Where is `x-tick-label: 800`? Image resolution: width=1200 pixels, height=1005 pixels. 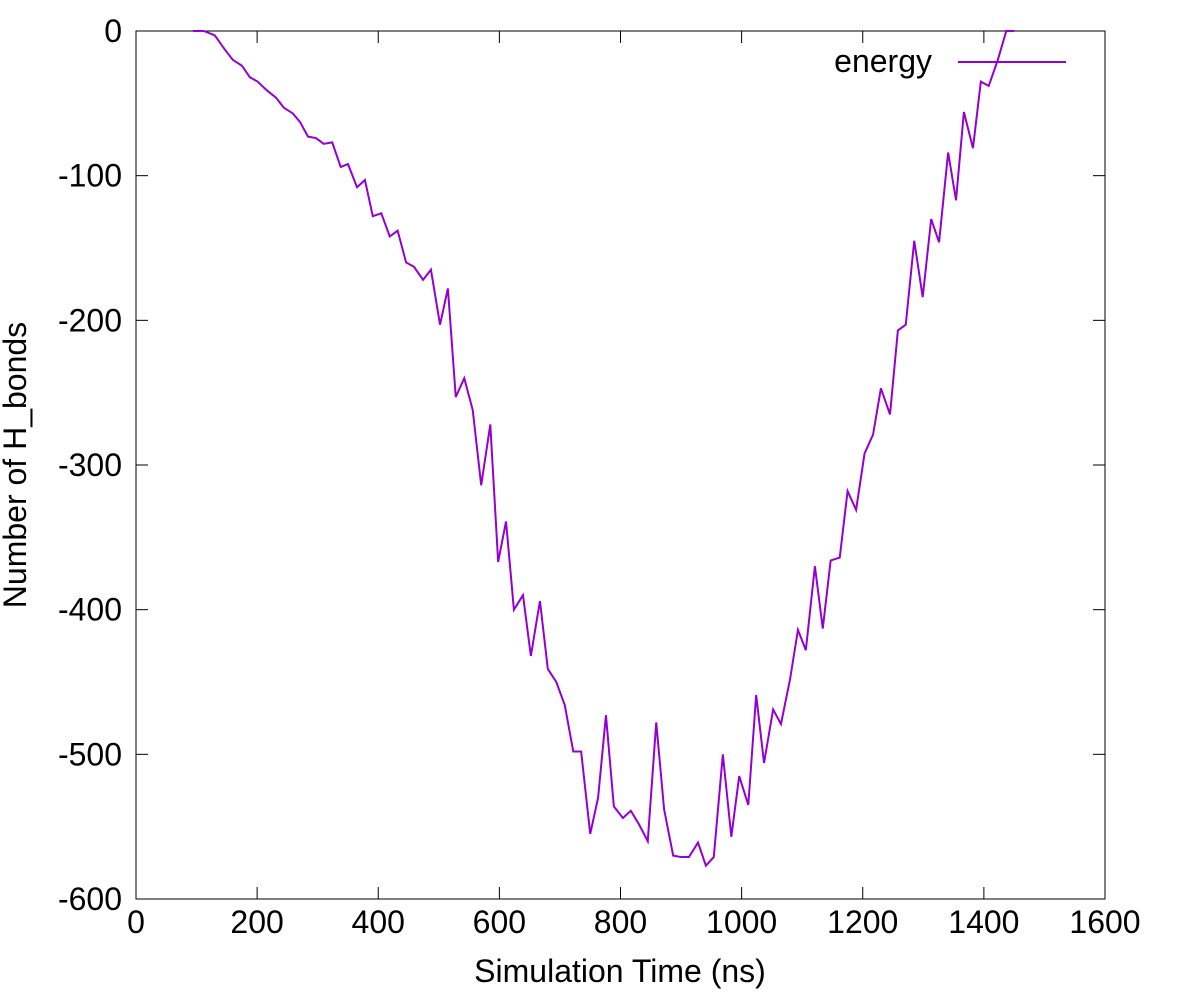
x-tick-label: 800 is located at coordinates (620, 922).